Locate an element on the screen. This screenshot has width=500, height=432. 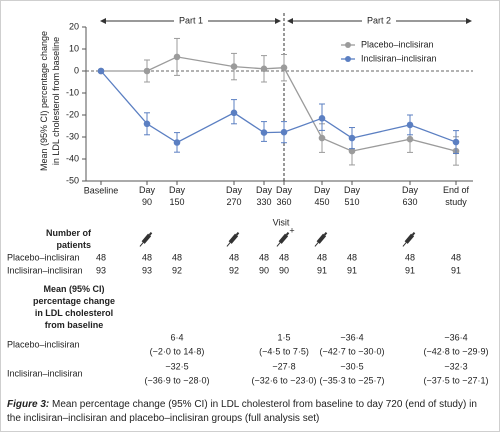
y-tick-label: -40 is located at coordinates (72, 158).